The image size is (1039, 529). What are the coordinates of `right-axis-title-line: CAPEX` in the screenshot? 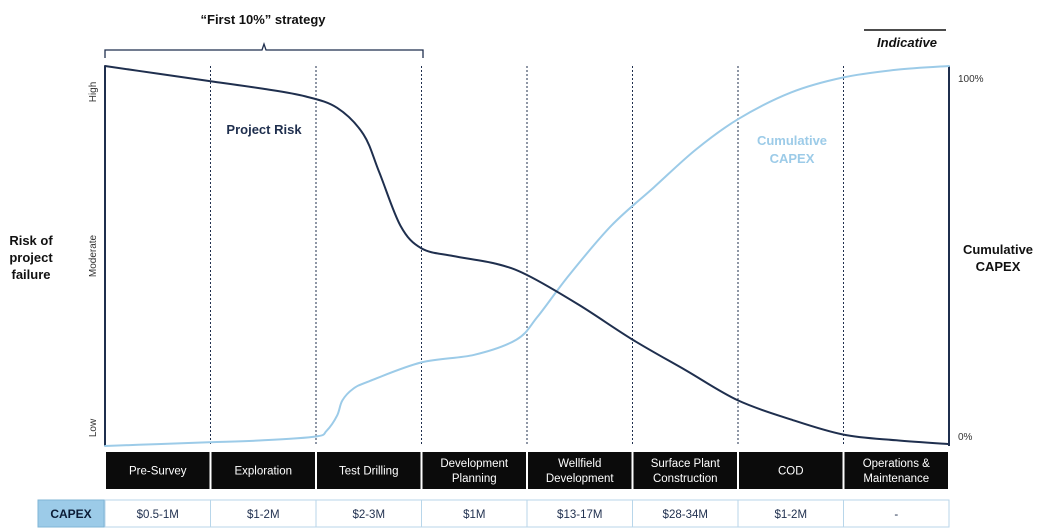 It's located at (998, 266).